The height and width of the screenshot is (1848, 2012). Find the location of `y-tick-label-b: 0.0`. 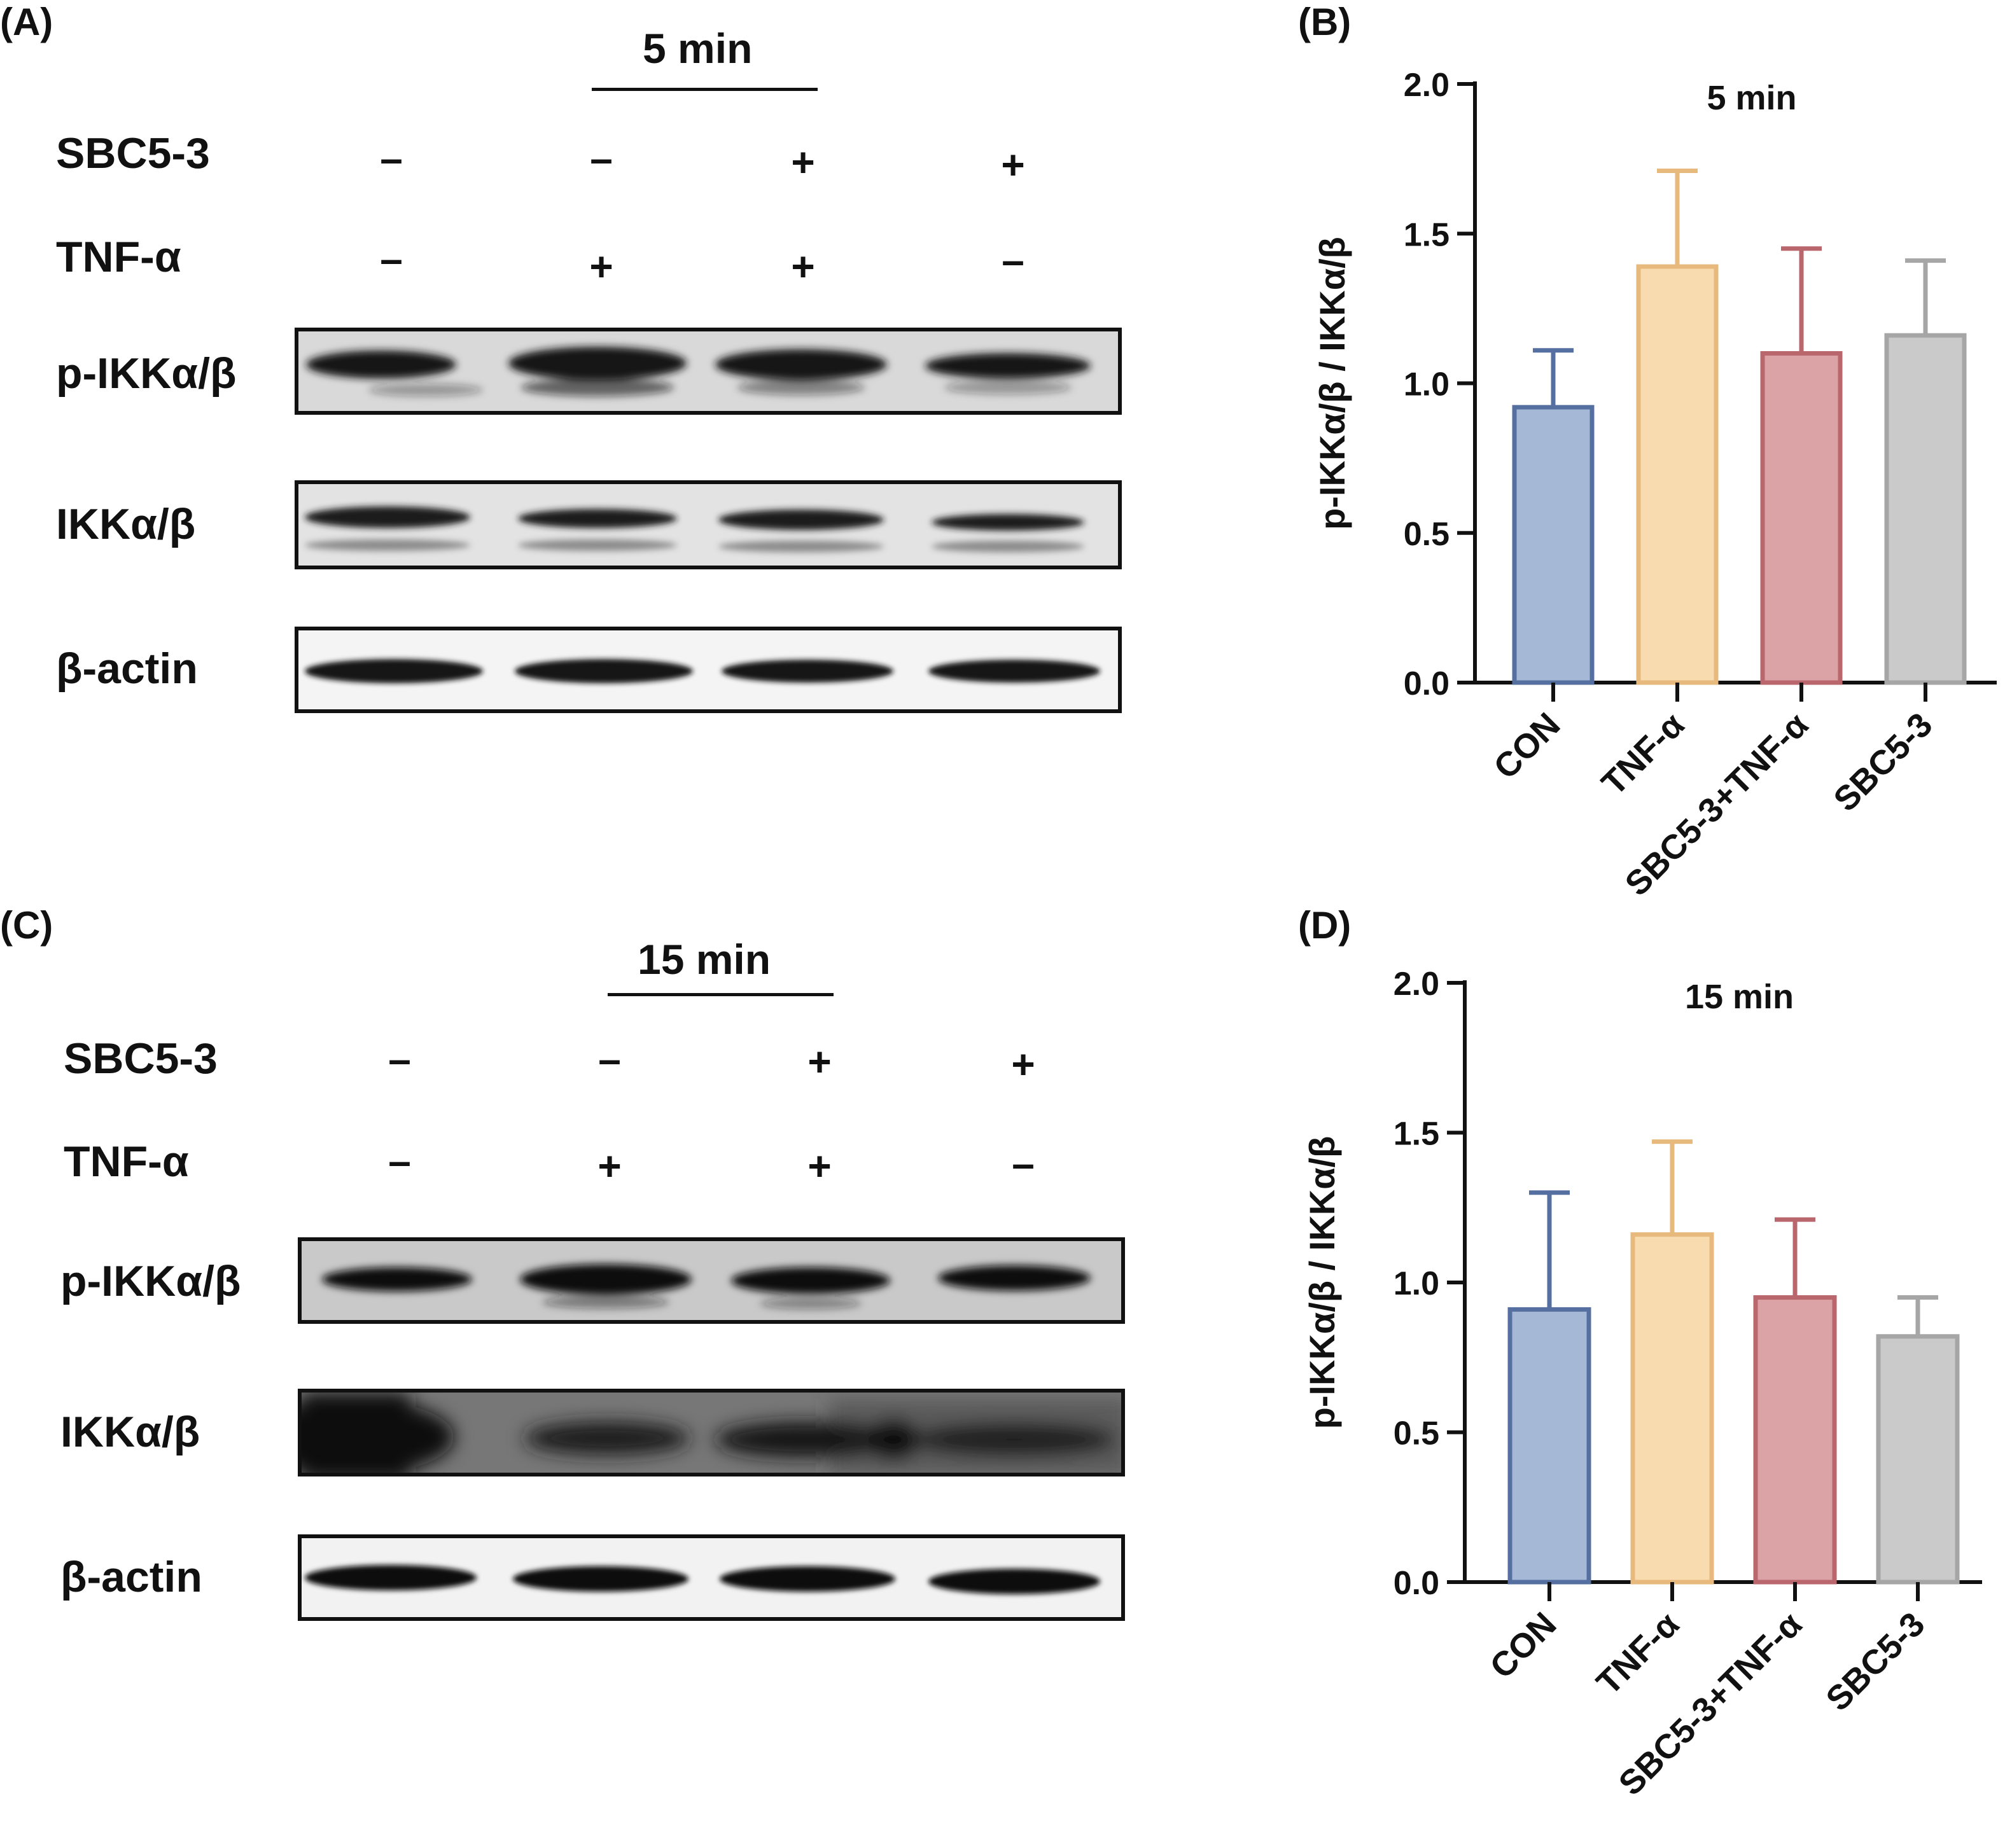

y-tick-label-b: 0.0 is located at coordinates (1427, 683).